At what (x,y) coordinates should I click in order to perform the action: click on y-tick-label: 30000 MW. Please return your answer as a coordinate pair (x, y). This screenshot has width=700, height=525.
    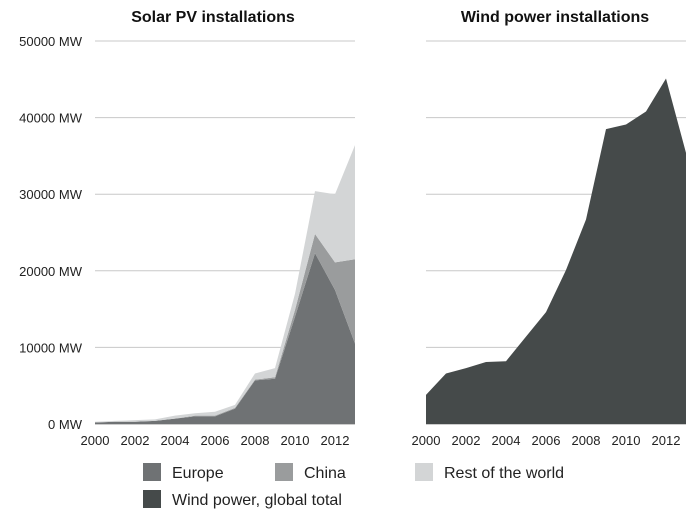
    Looking at the image, I should click on (51, 194).